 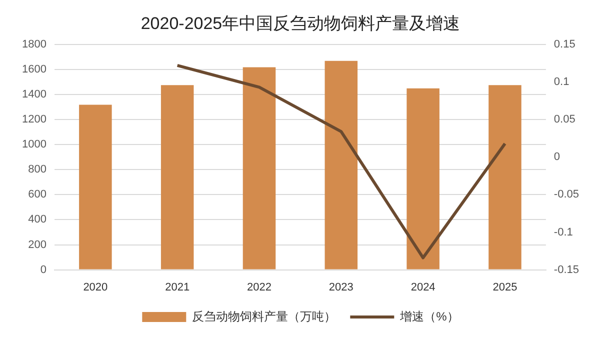 I want to click on legend-label: 增速（%）, so click(x=429, y=316).